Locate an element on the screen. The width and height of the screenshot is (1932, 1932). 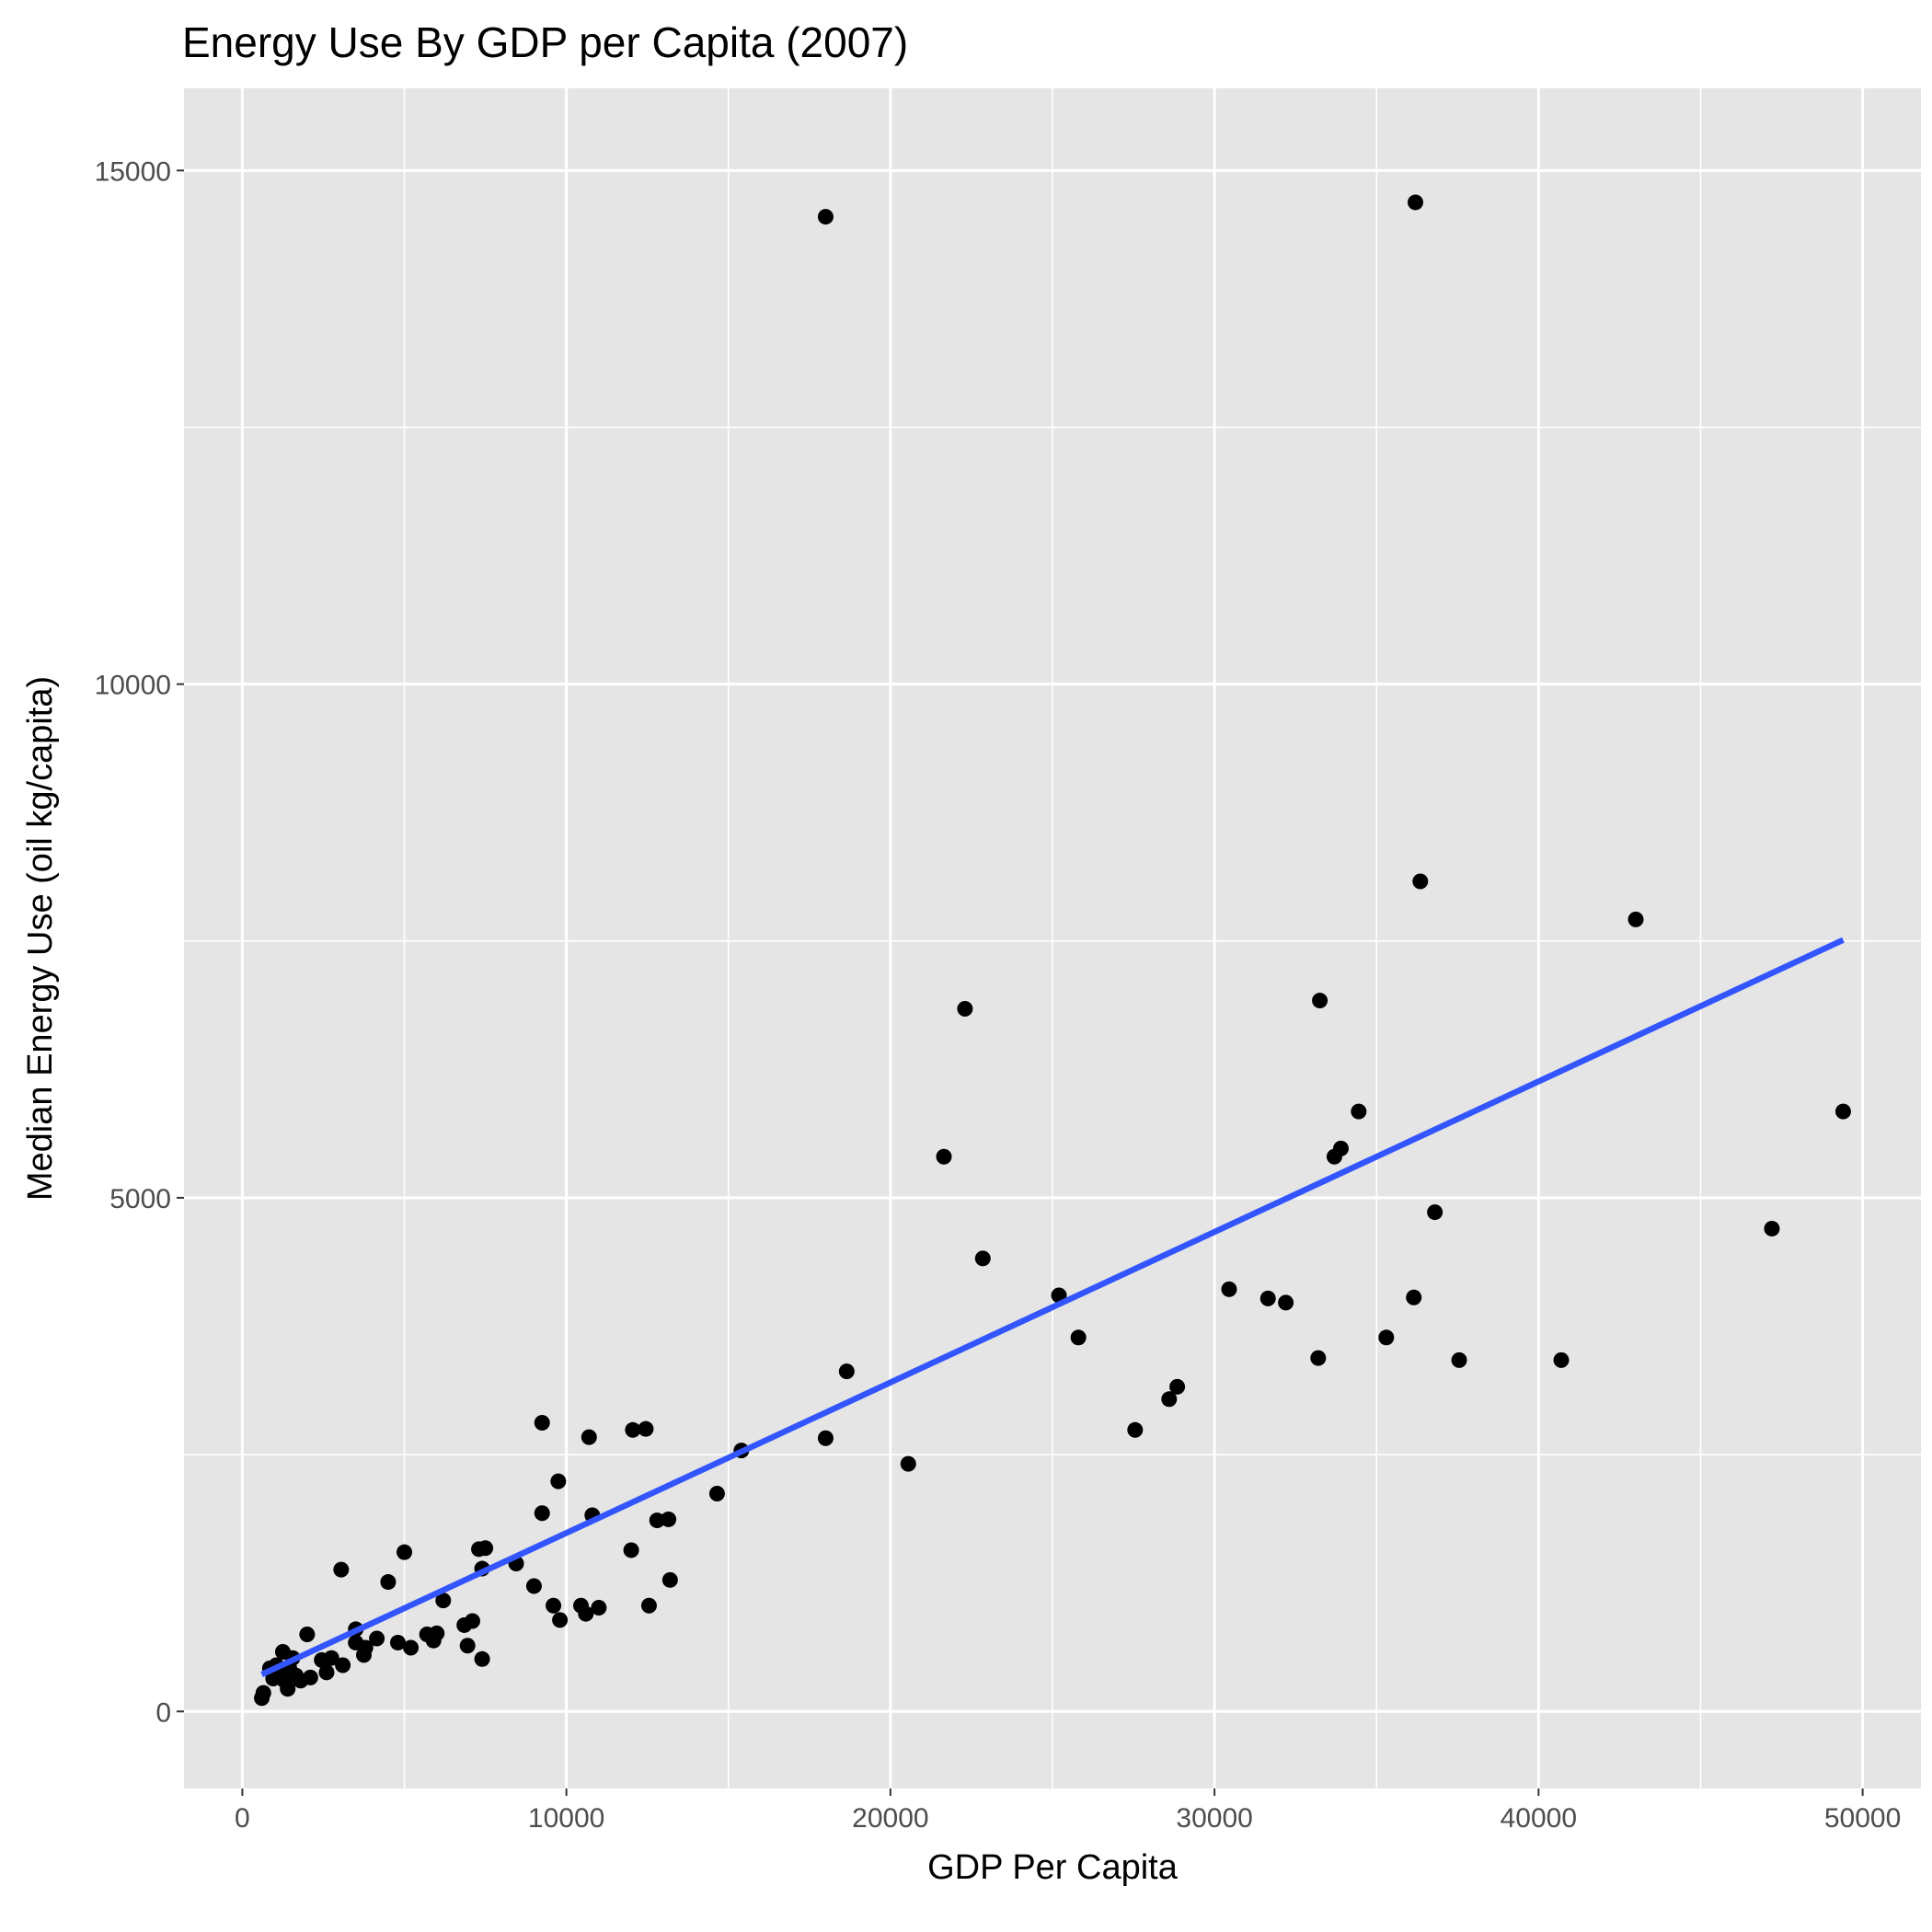
x-axis-title: GDP Per Capita is located at coordinates (1053, 1867).